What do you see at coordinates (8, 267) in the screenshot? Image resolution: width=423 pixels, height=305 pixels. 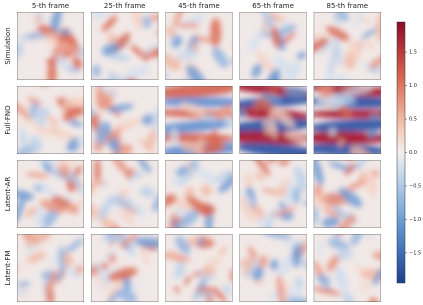 I see `row-label: Latent-FM` at bounding box center [8, 267].